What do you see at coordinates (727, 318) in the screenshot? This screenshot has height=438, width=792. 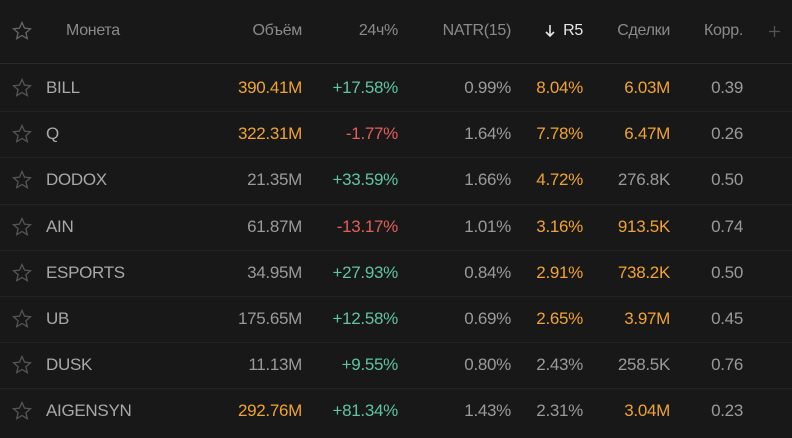 I see `correlation-cell: 0.45` at bounding box center [727, 318].